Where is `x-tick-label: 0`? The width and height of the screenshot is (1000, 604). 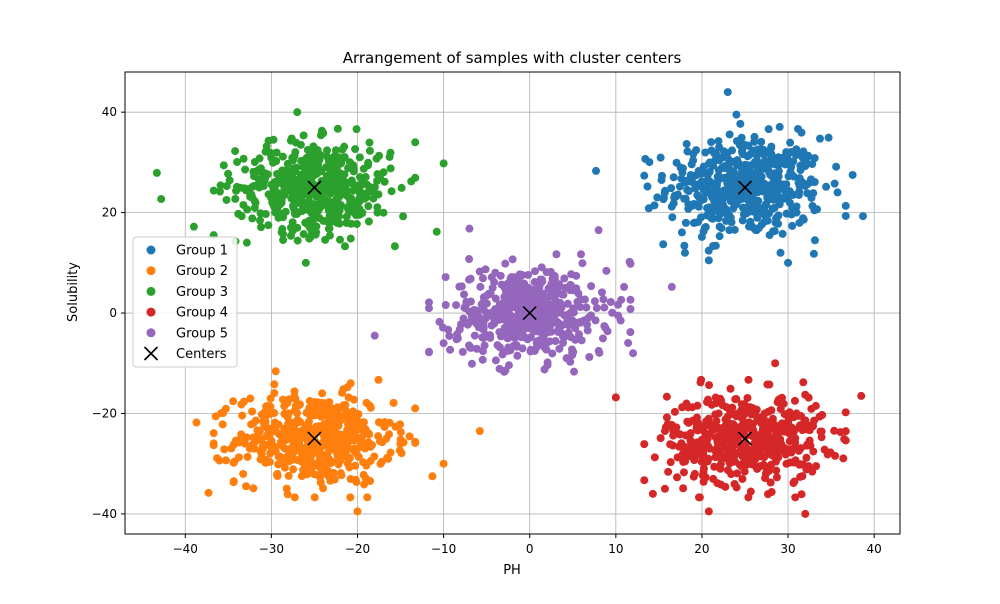 x-tick-label: 0 is located at coordinates (530, 549).